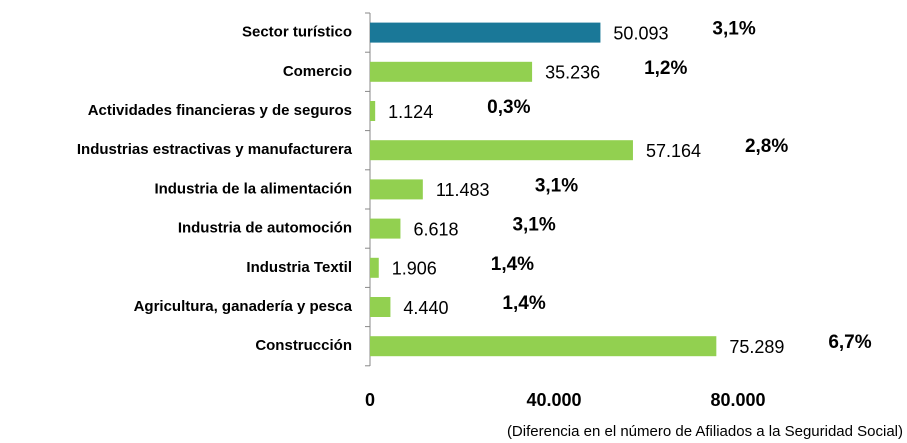 The image size is (907, 443). Describe the element at coordinates (410, 112) in the screenshot. I see `value-label: 1.124` at that location.